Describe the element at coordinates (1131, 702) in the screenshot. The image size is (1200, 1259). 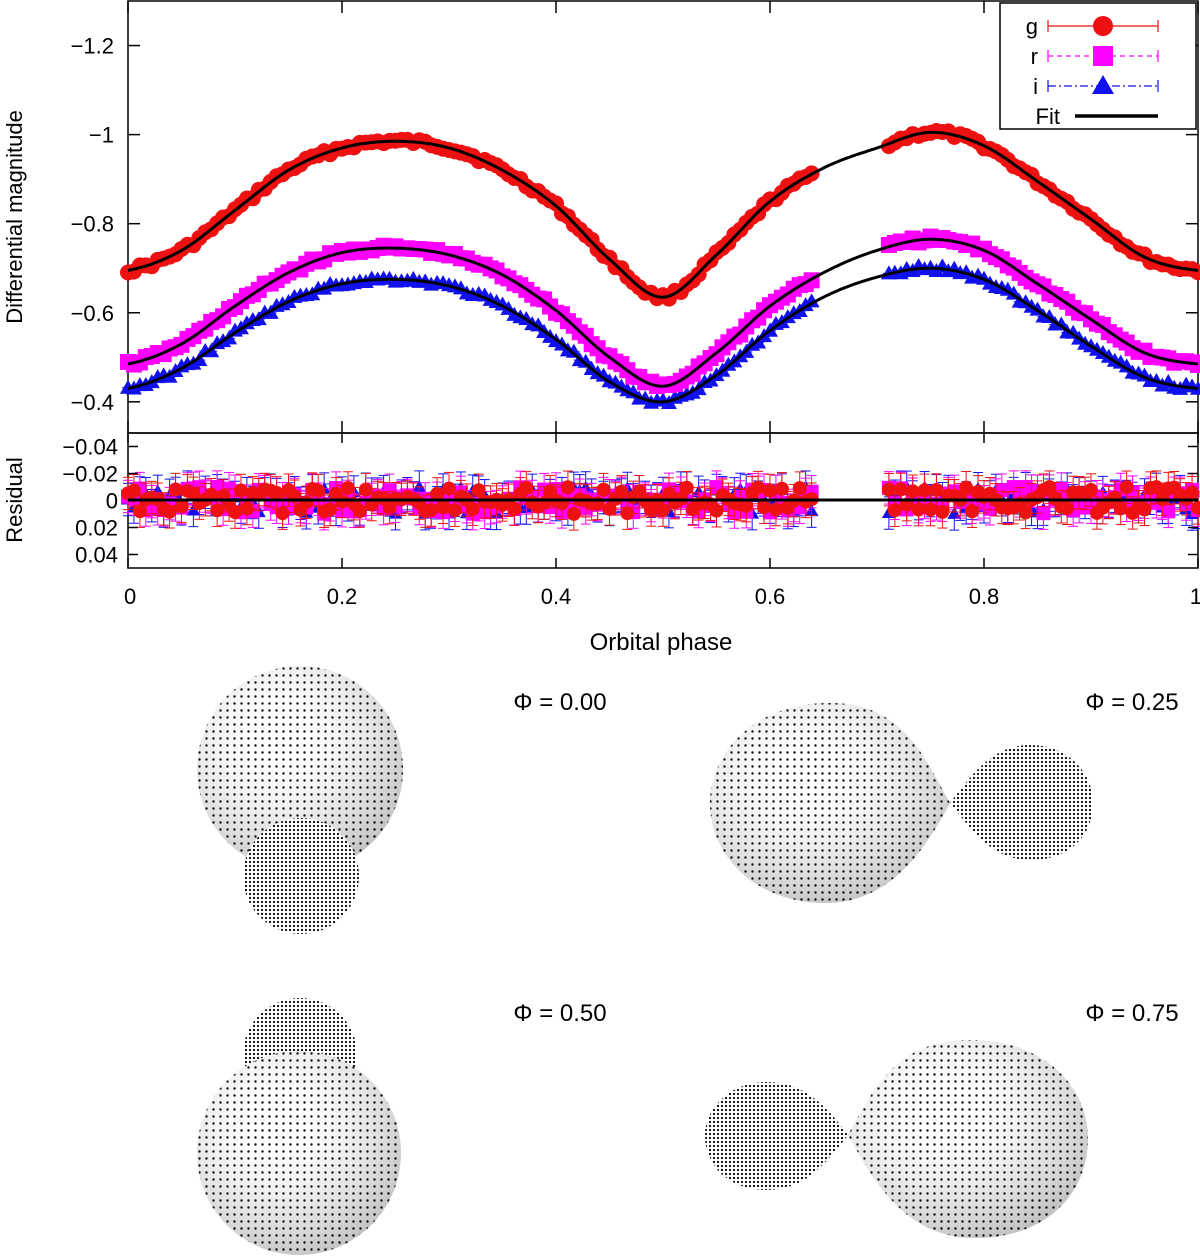
I see `phase-label-1: Φ = 0.25` at that location.